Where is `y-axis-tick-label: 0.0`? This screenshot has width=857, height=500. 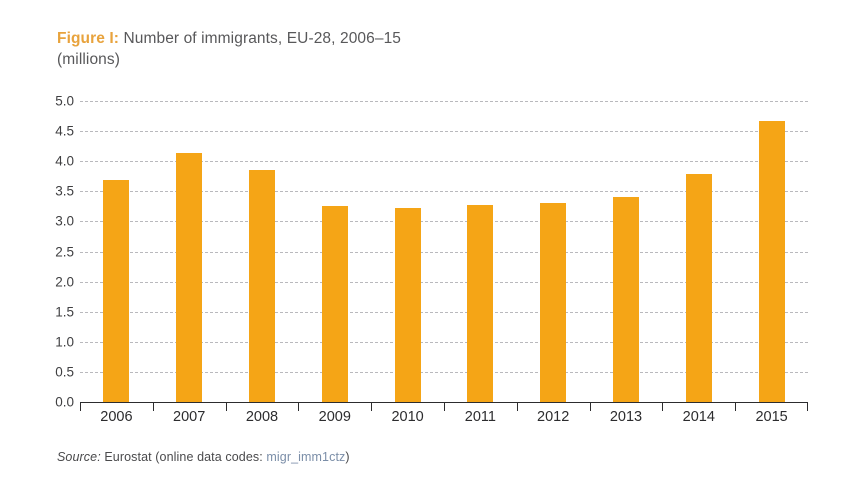 y-axis-tick-label: 0.0 is located at coordinates (64, 402).